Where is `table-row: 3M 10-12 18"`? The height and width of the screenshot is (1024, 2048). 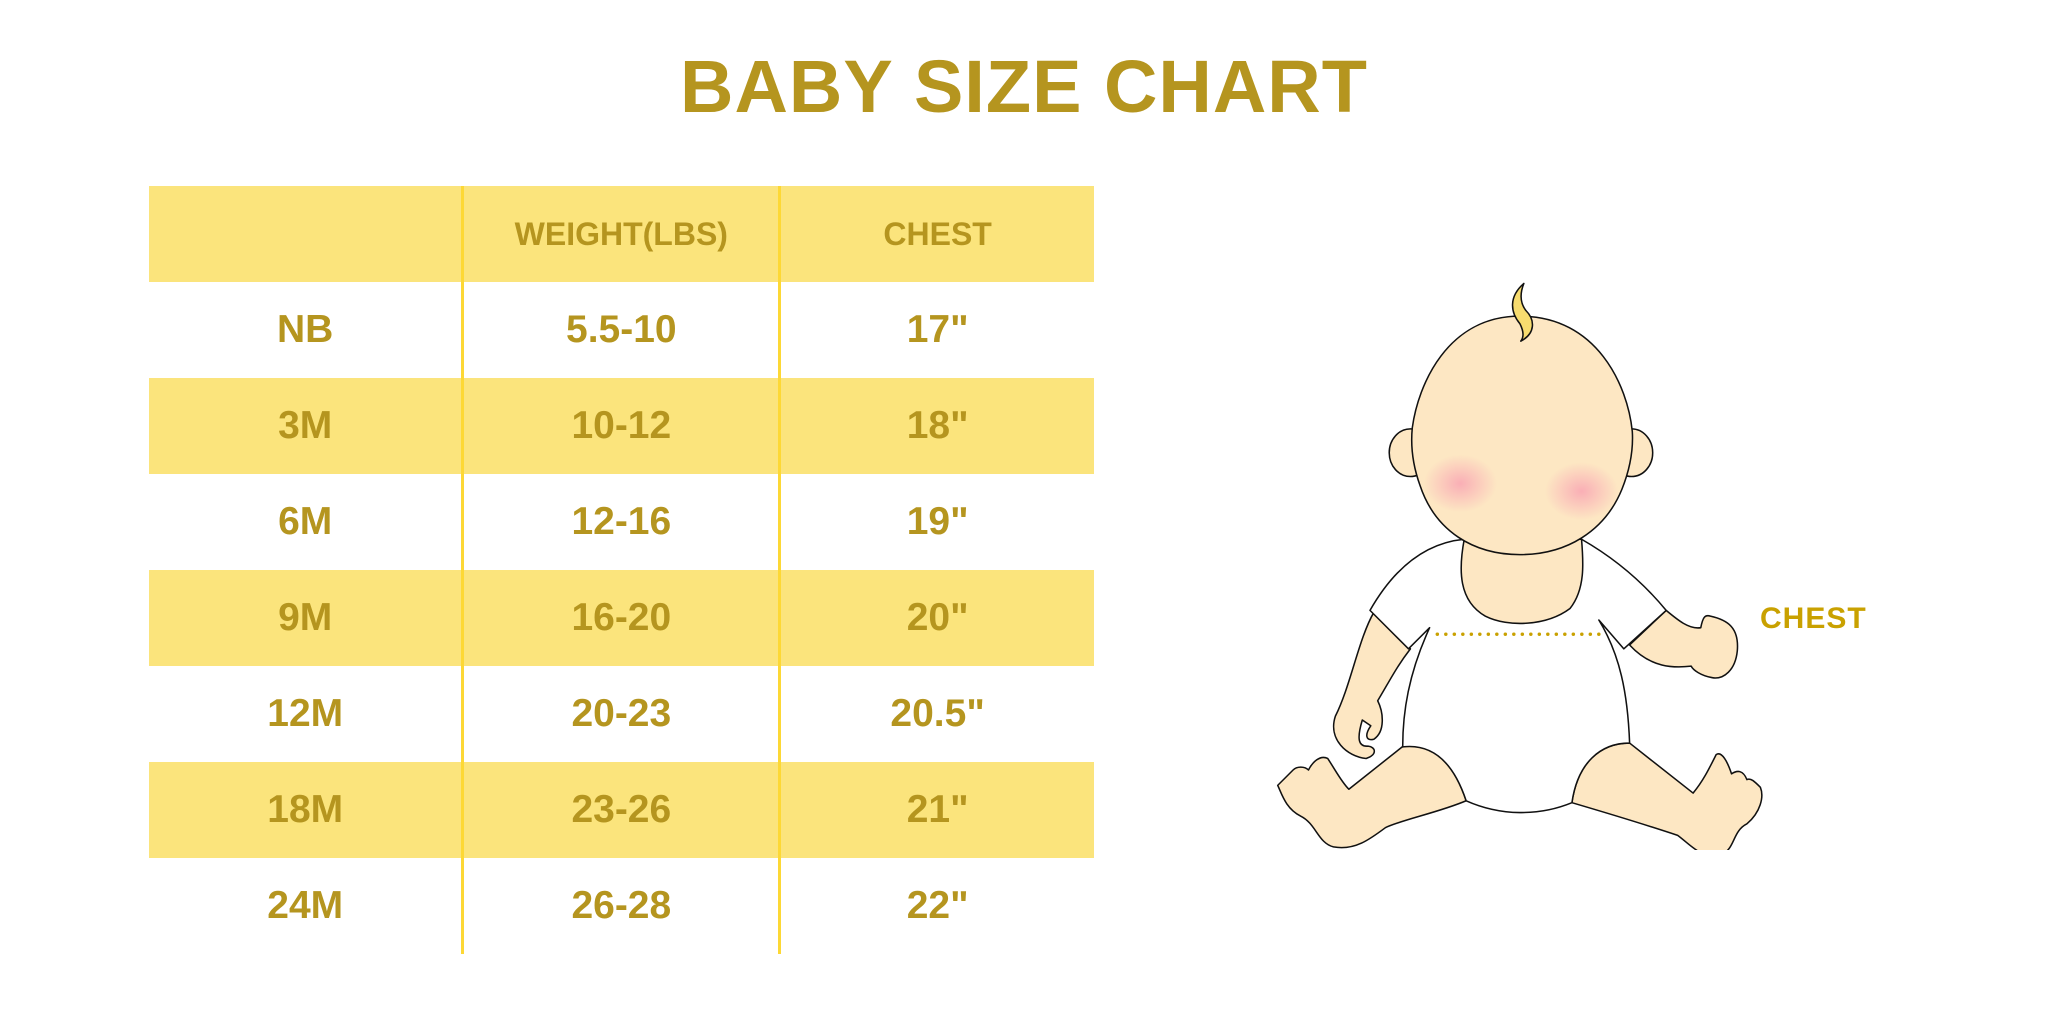
table-row: 3M 10-12 18" is located at coordinates (621, 426).